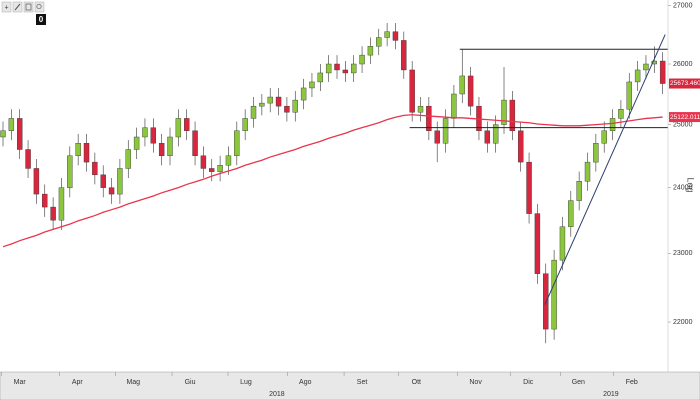  I want to click on x-tick-label: Ago, so click(305, 382).